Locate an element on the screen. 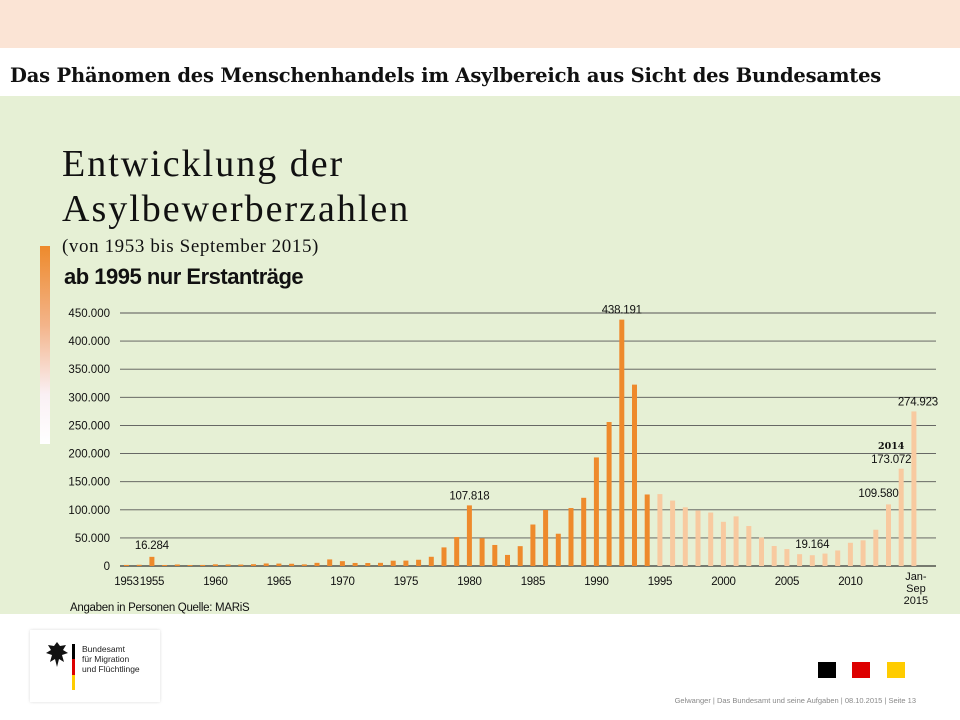 The height and width of the screenshot is (720, 960). value-label: 173.072 is located at coordinates (891, 460).